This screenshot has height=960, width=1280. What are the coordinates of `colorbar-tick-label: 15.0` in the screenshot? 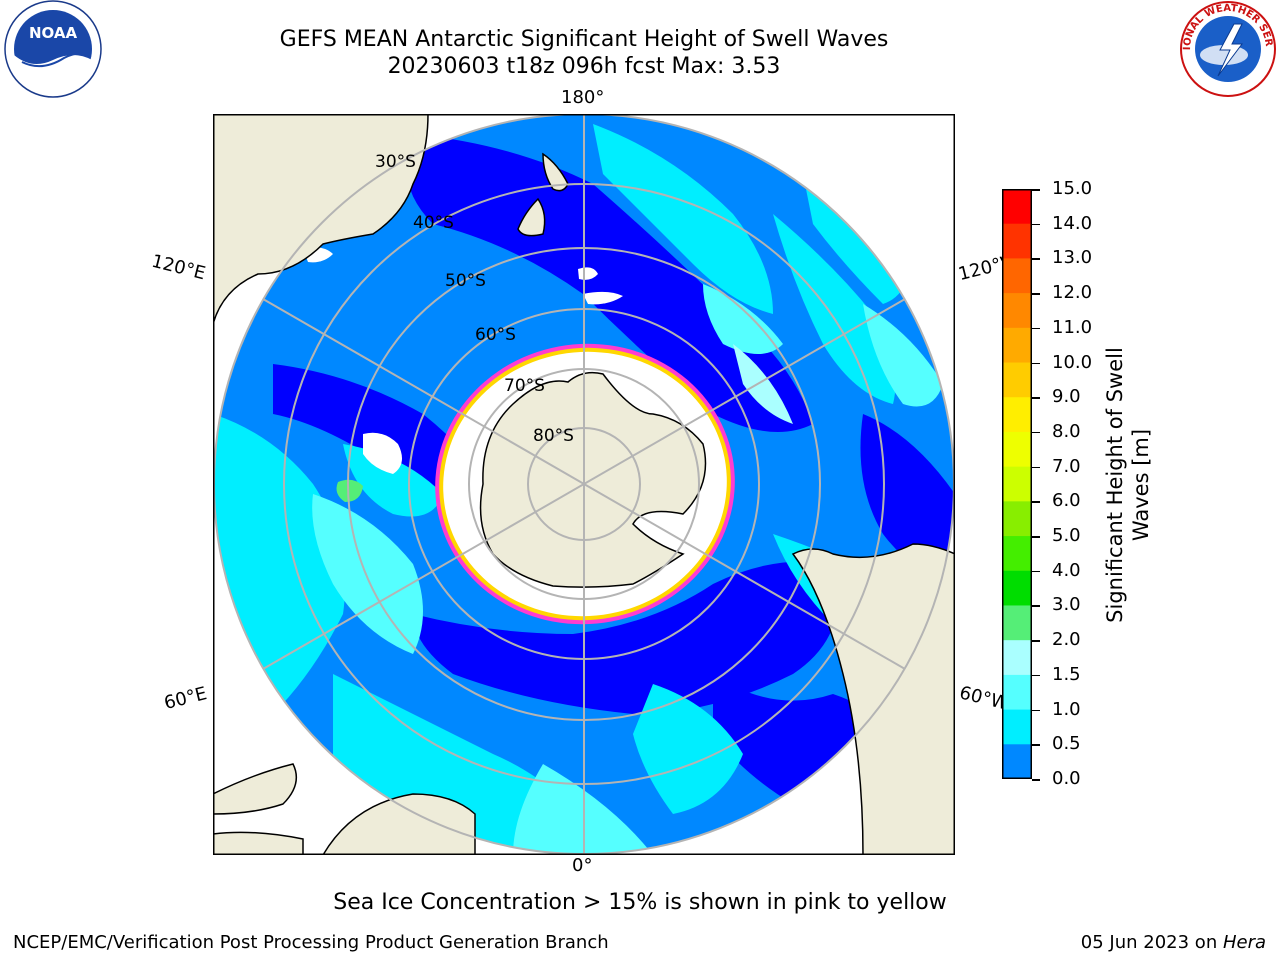 It's located at (1072, 188).